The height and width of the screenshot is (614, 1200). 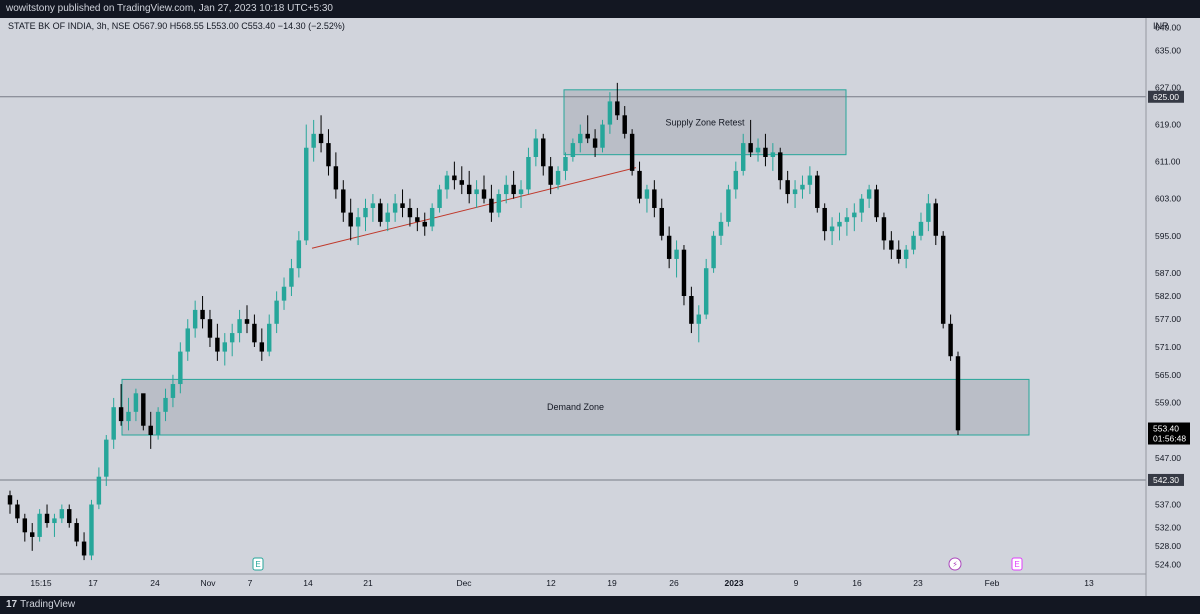 What do you see at coordinates (1166, 479) in the screenshot?
I see `price-tag: 542.30` at bounding box center [1166, 479].